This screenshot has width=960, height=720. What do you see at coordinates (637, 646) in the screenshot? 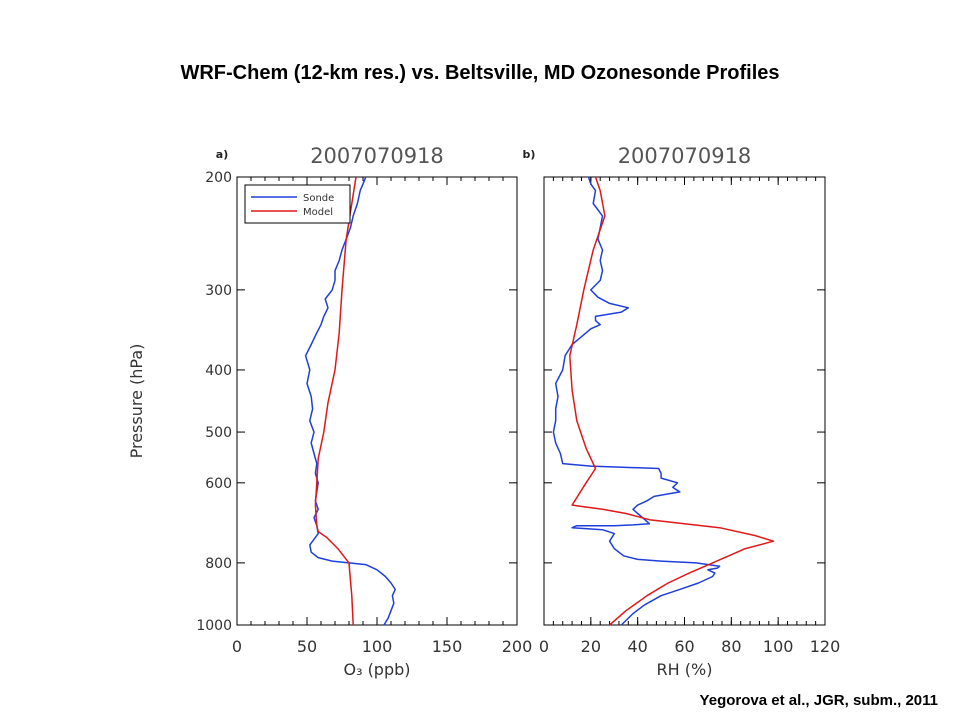
I see `panel-b-x-tick-label: 40` at bounding box center [637, 646].